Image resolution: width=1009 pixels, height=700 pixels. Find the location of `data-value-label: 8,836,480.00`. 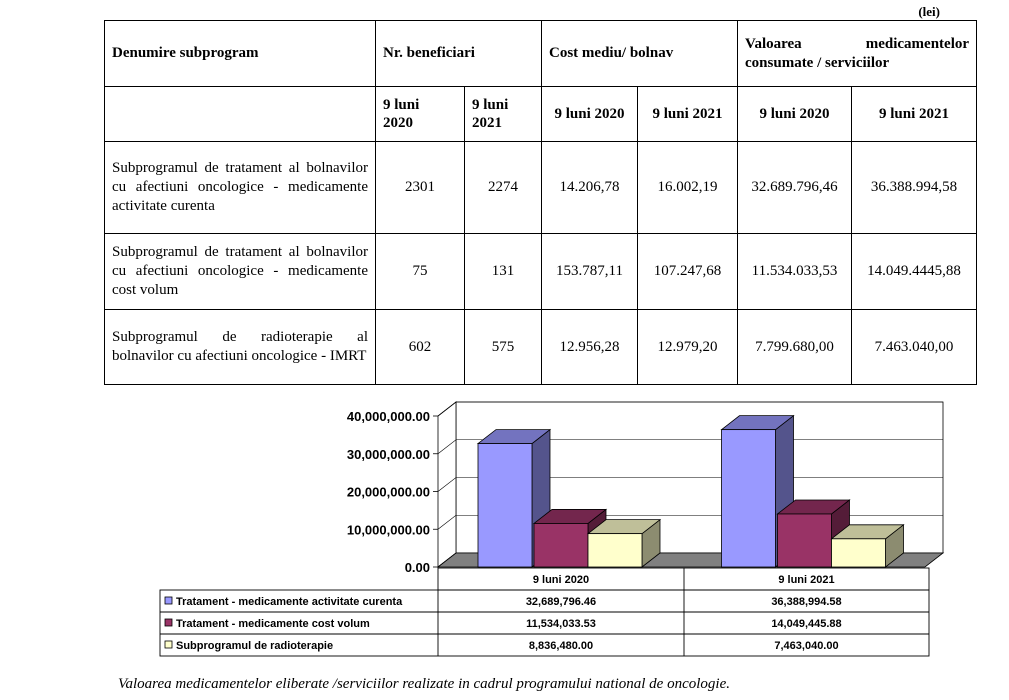

data-value-label: 8,836,480.00 is located at coordinates (561, 646).